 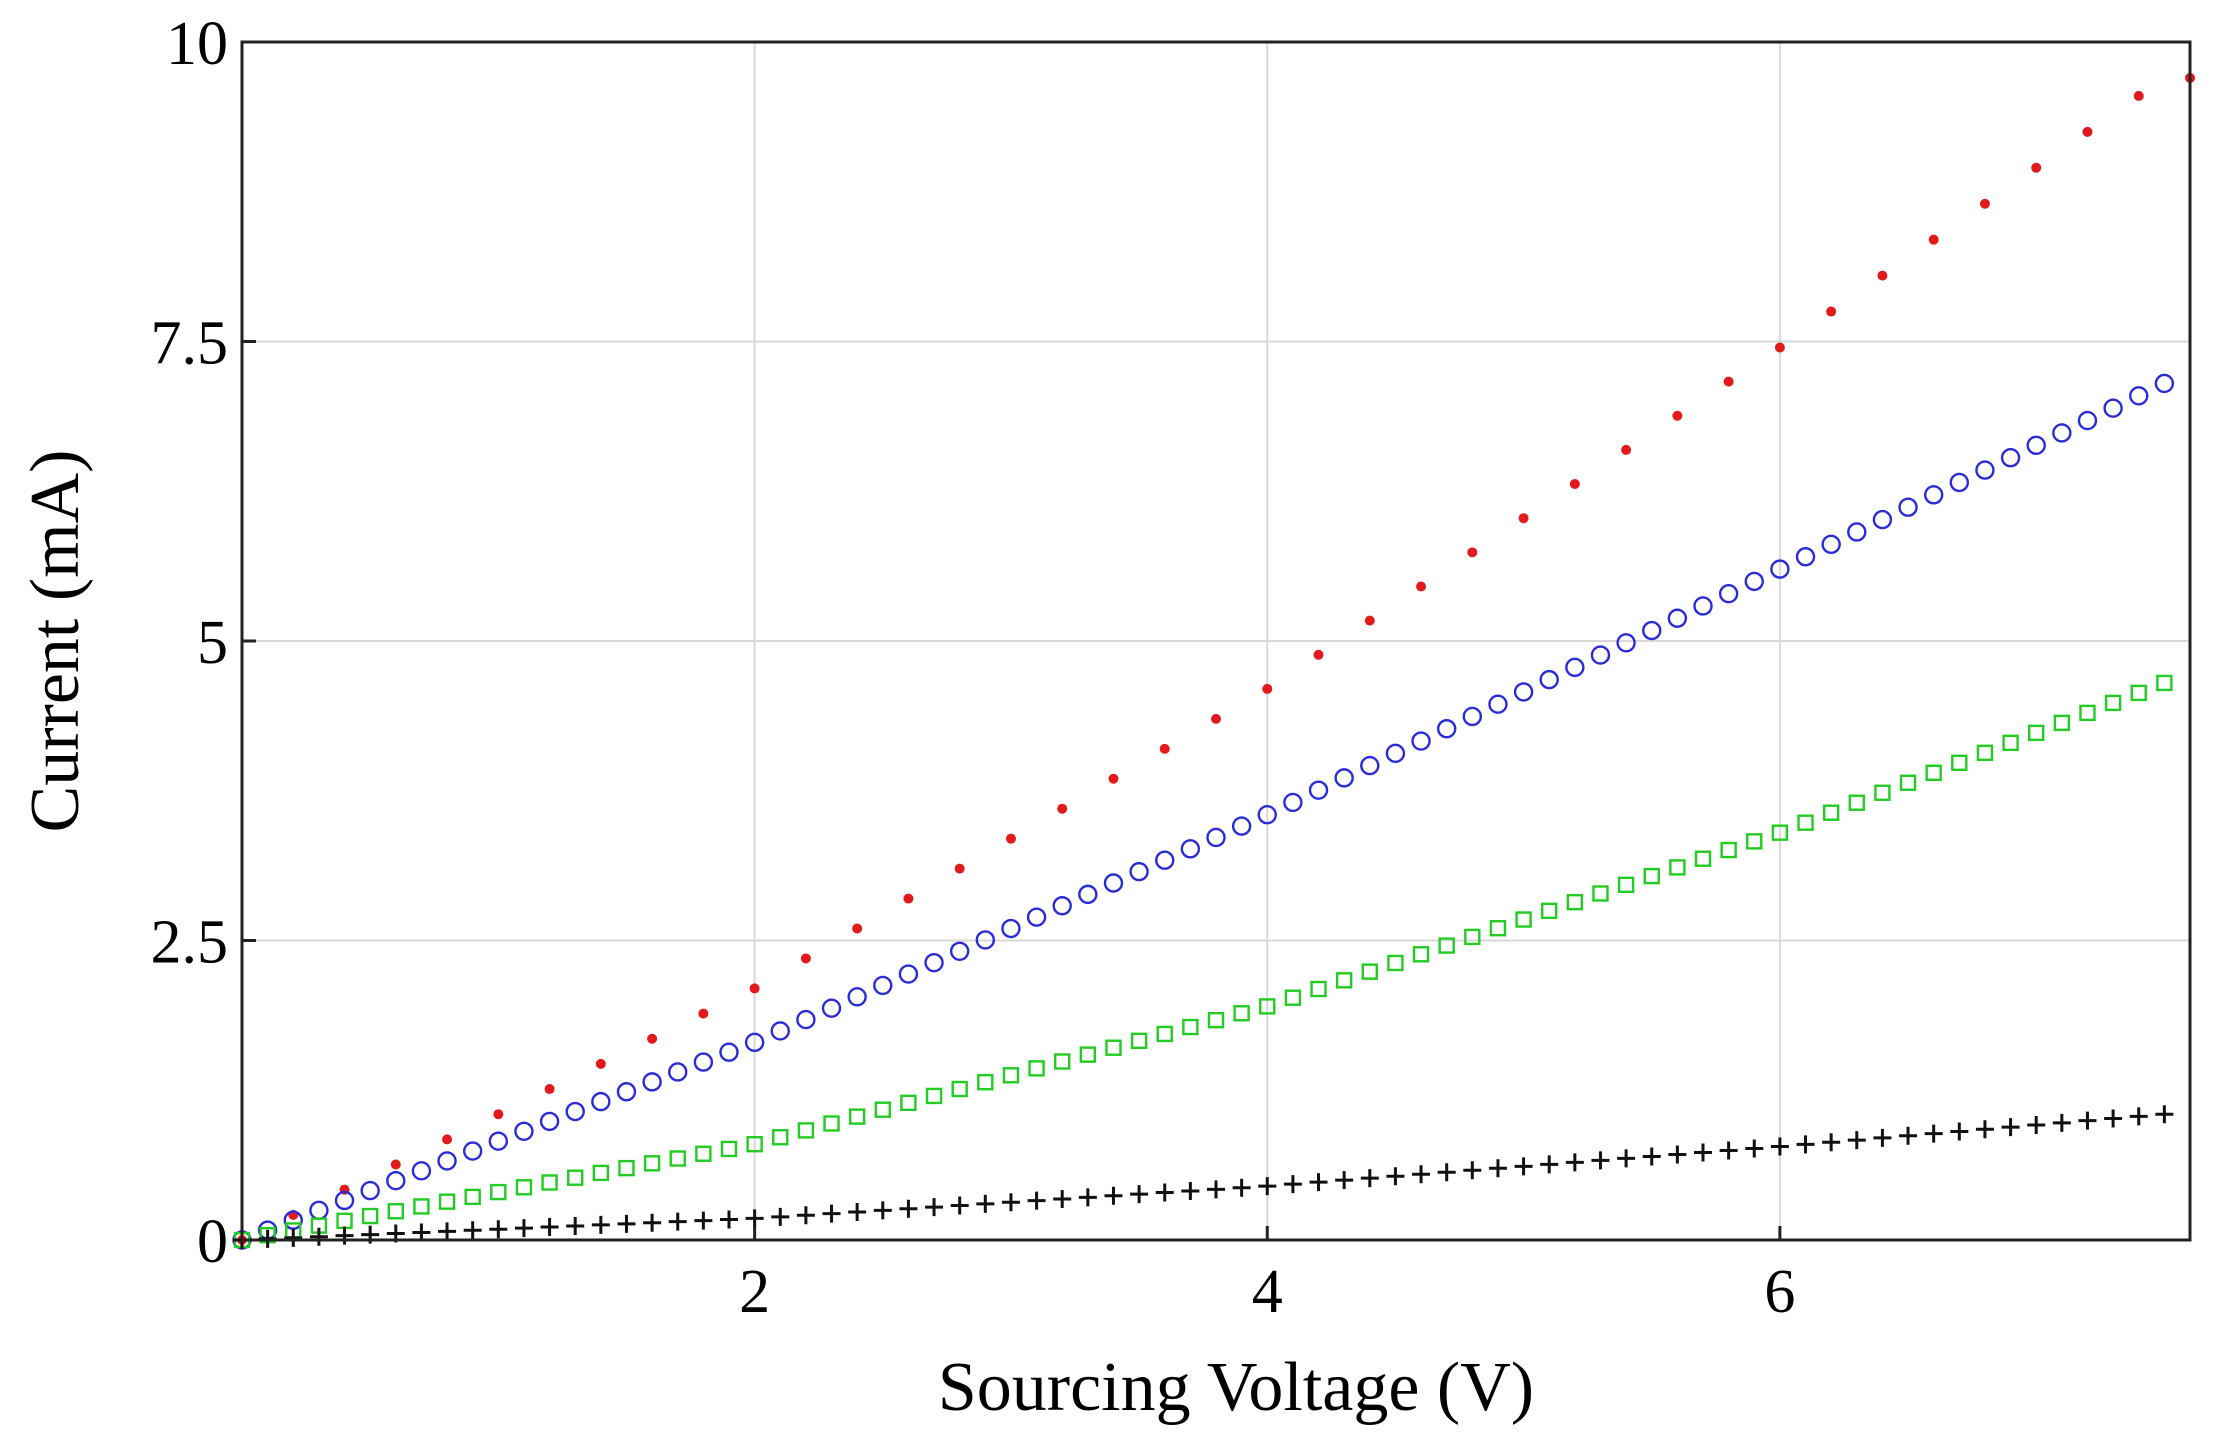 I want to click on y-tick-label: 7.5, so click(x=190, y=344).